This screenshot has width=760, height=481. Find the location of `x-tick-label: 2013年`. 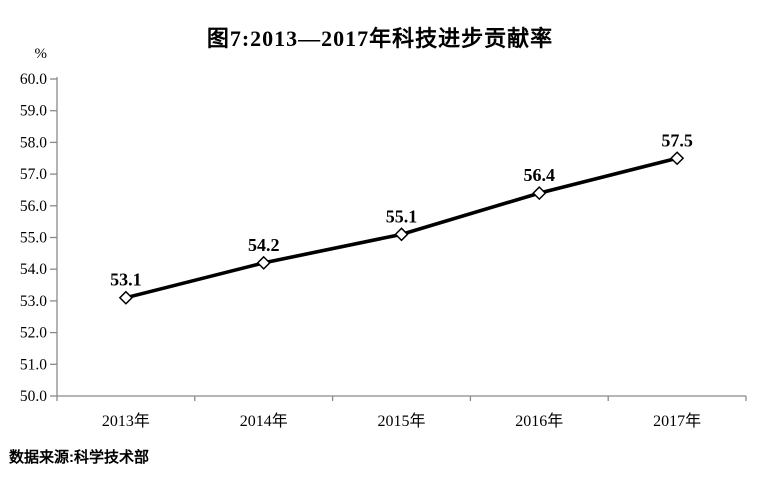

x-tick-label: 2013年 is located at coordinates (126, 421).